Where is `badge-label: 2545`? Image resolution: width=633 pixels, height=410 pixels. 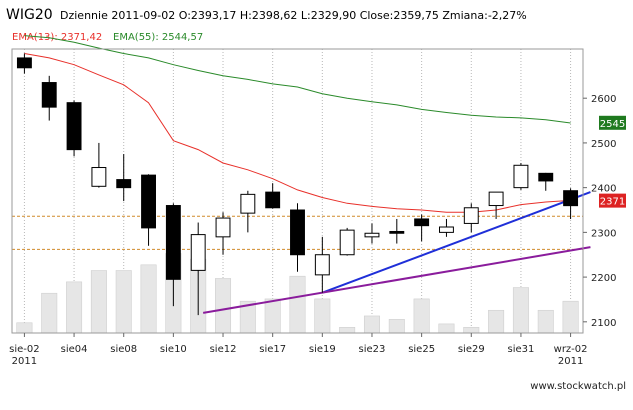
badge-label: 2545 is located at coordinates (612, 124).